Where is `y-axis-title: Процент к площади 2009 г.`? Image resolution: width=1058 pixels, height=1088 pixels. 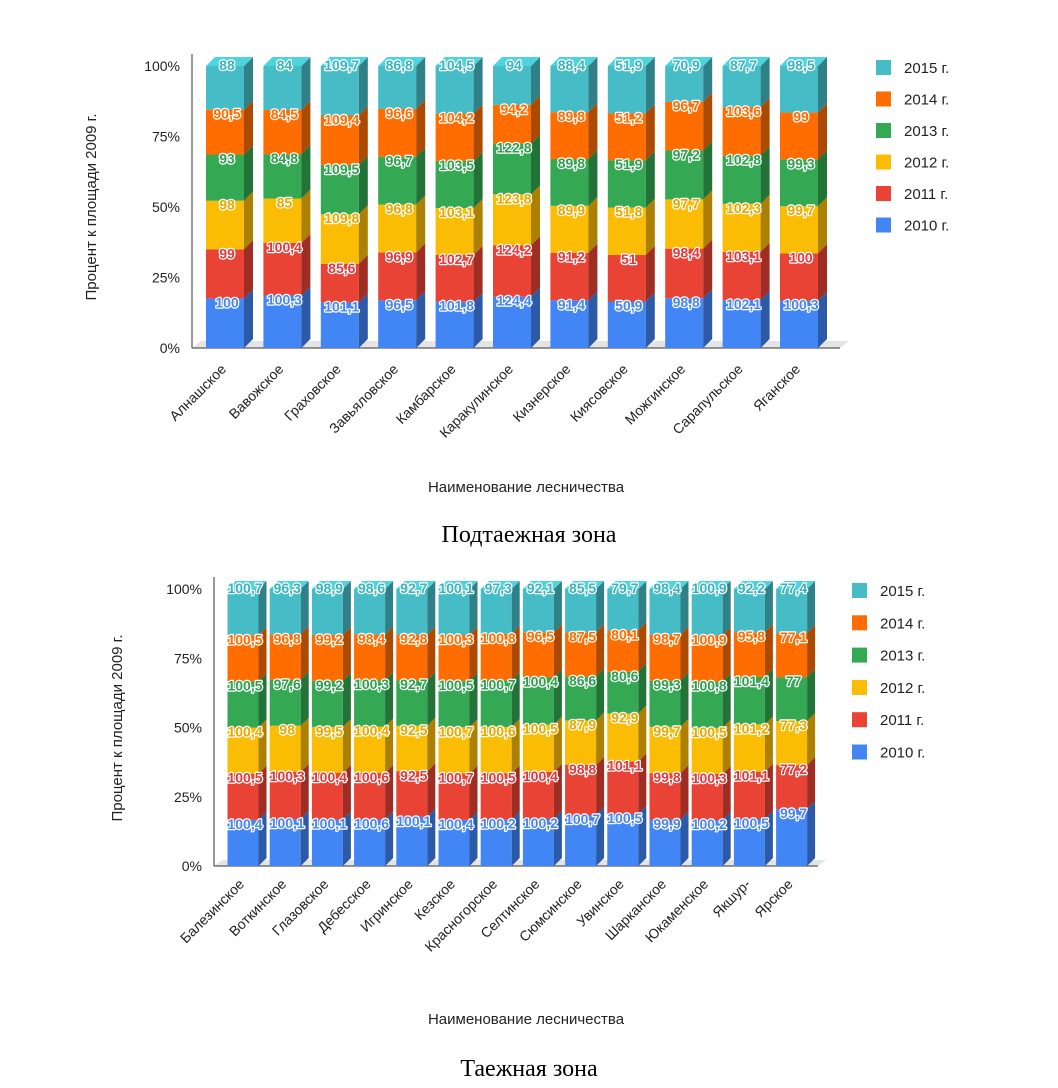
y-axis-title: Процент к площади 2009 г. is located at coordinates (91, 207).